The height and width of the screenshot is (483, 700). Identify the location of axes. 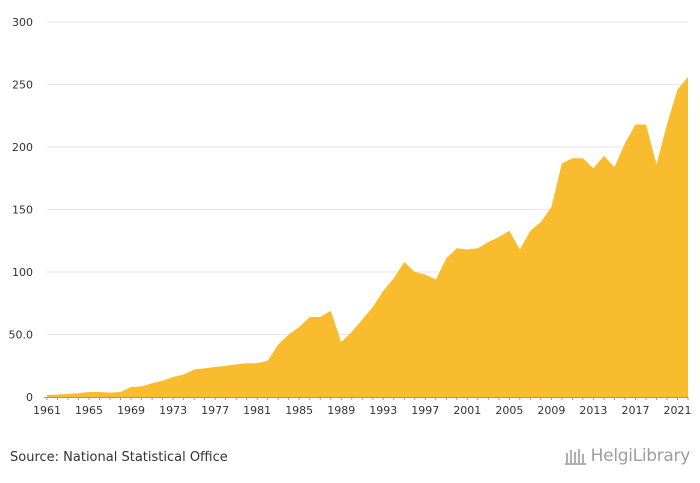
(366, 398).